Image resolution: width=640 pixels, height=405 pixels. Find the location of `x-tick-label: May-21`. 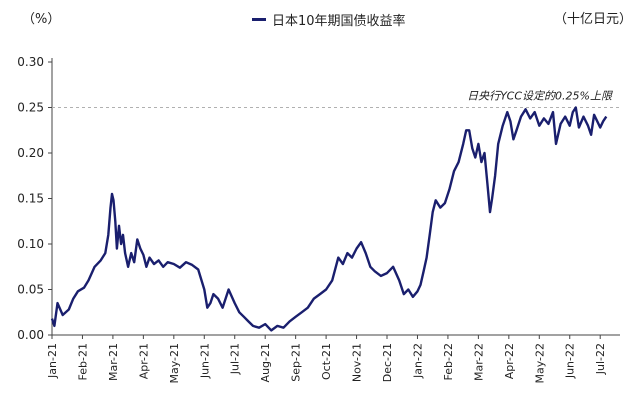

x-tick-label: May-21 is located at coordinates (174, 363).